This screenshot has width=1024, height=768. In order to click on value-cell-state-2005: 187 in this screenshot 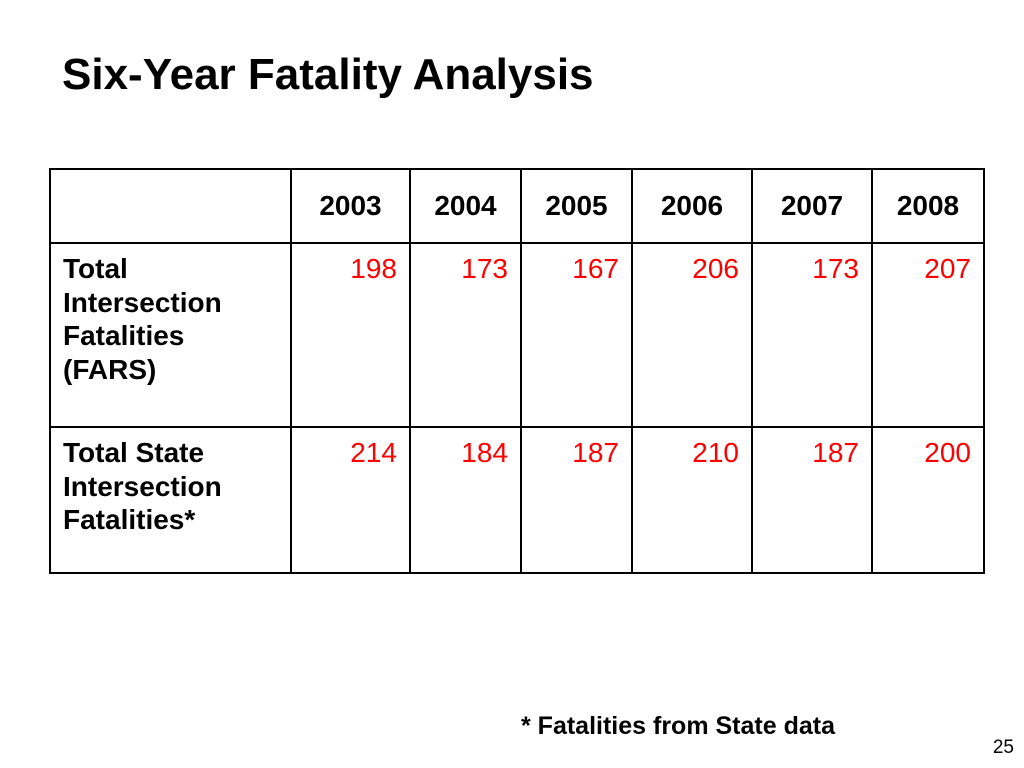, I will do `click(576, 500)`.